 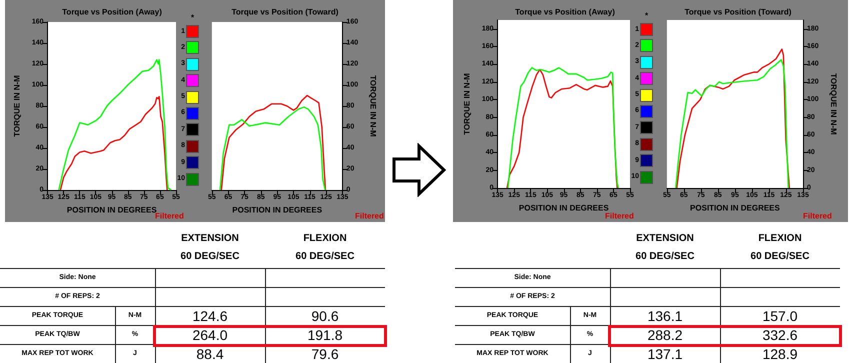 What do you see at coordinates (665, 315) in the screenshot?
I see `text: 136.1` at bounding box center [665, 315].